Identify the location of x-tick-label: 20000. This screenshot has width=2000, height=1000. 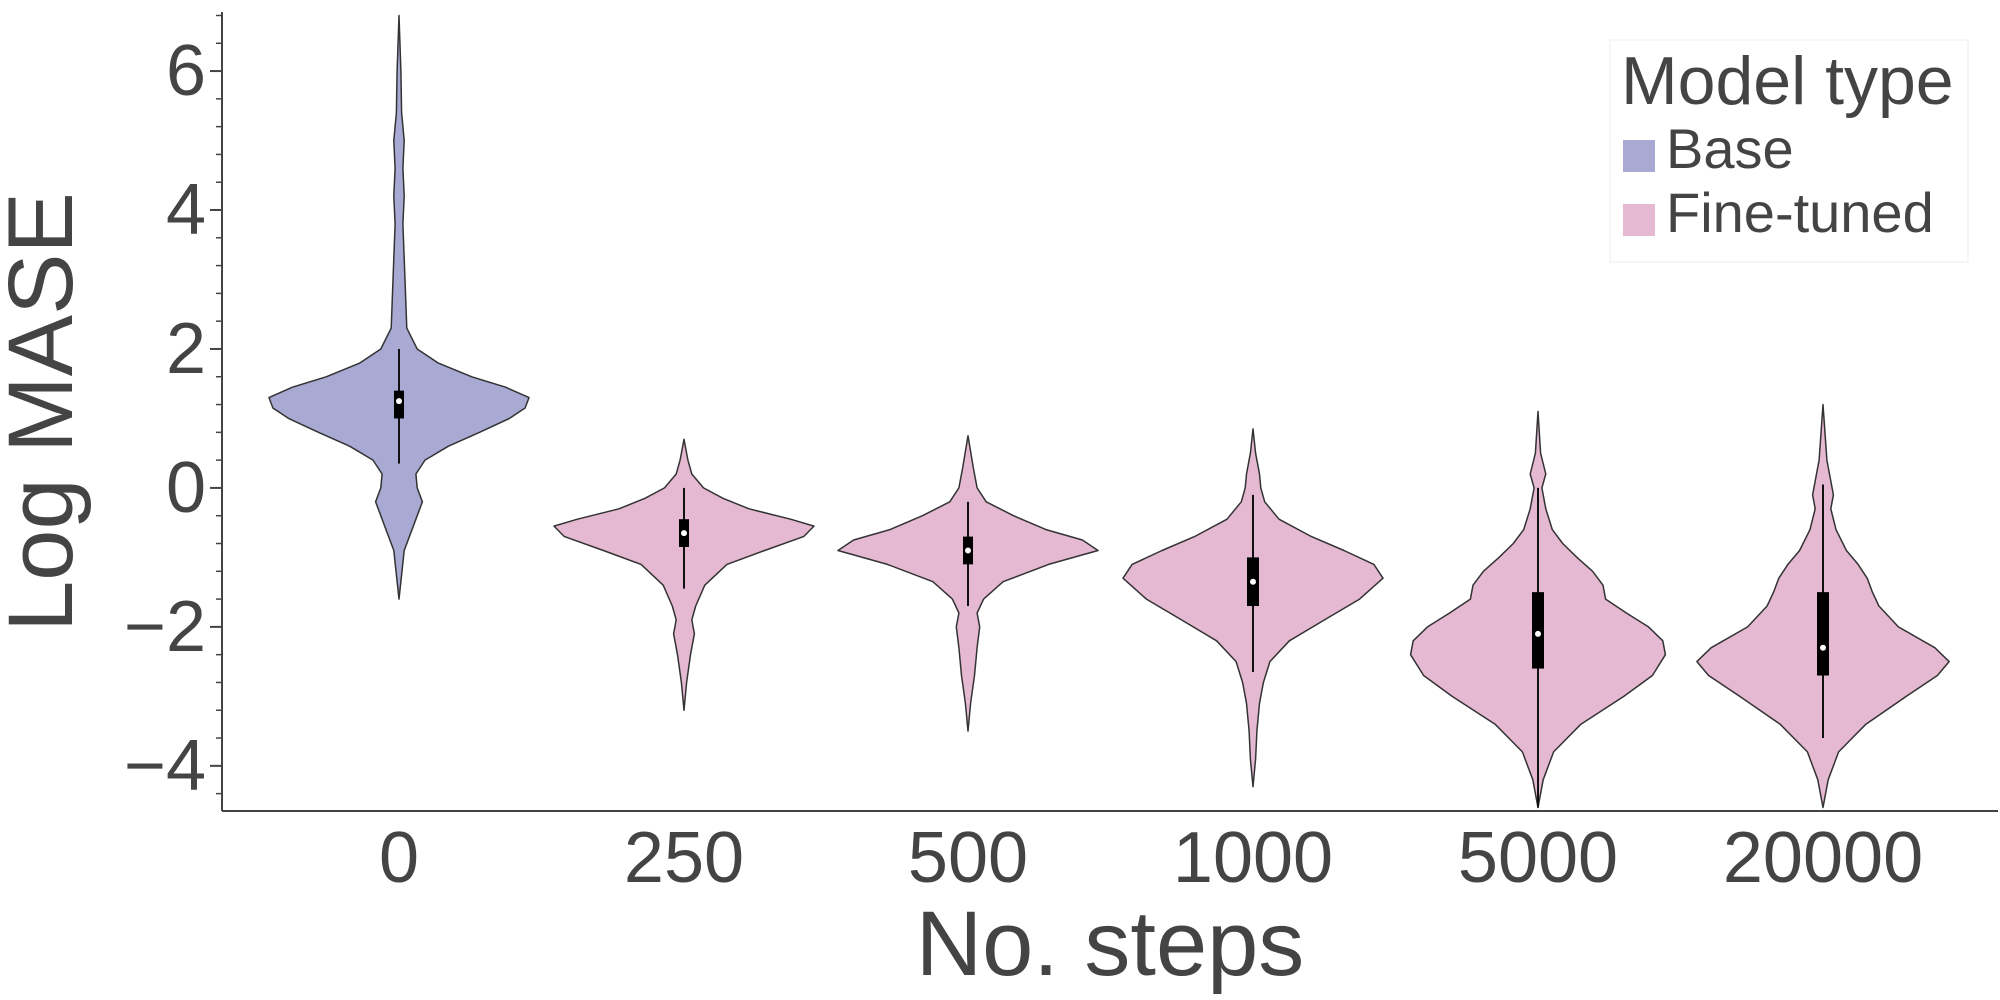
(1823, 858).